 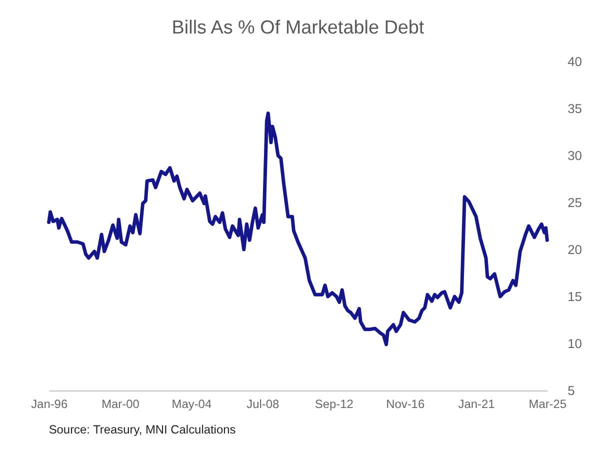 What do you see at coordinates (575, 108) in the screenshot?
I see `y-tick-label: 35` at bounding box center [575, 108].